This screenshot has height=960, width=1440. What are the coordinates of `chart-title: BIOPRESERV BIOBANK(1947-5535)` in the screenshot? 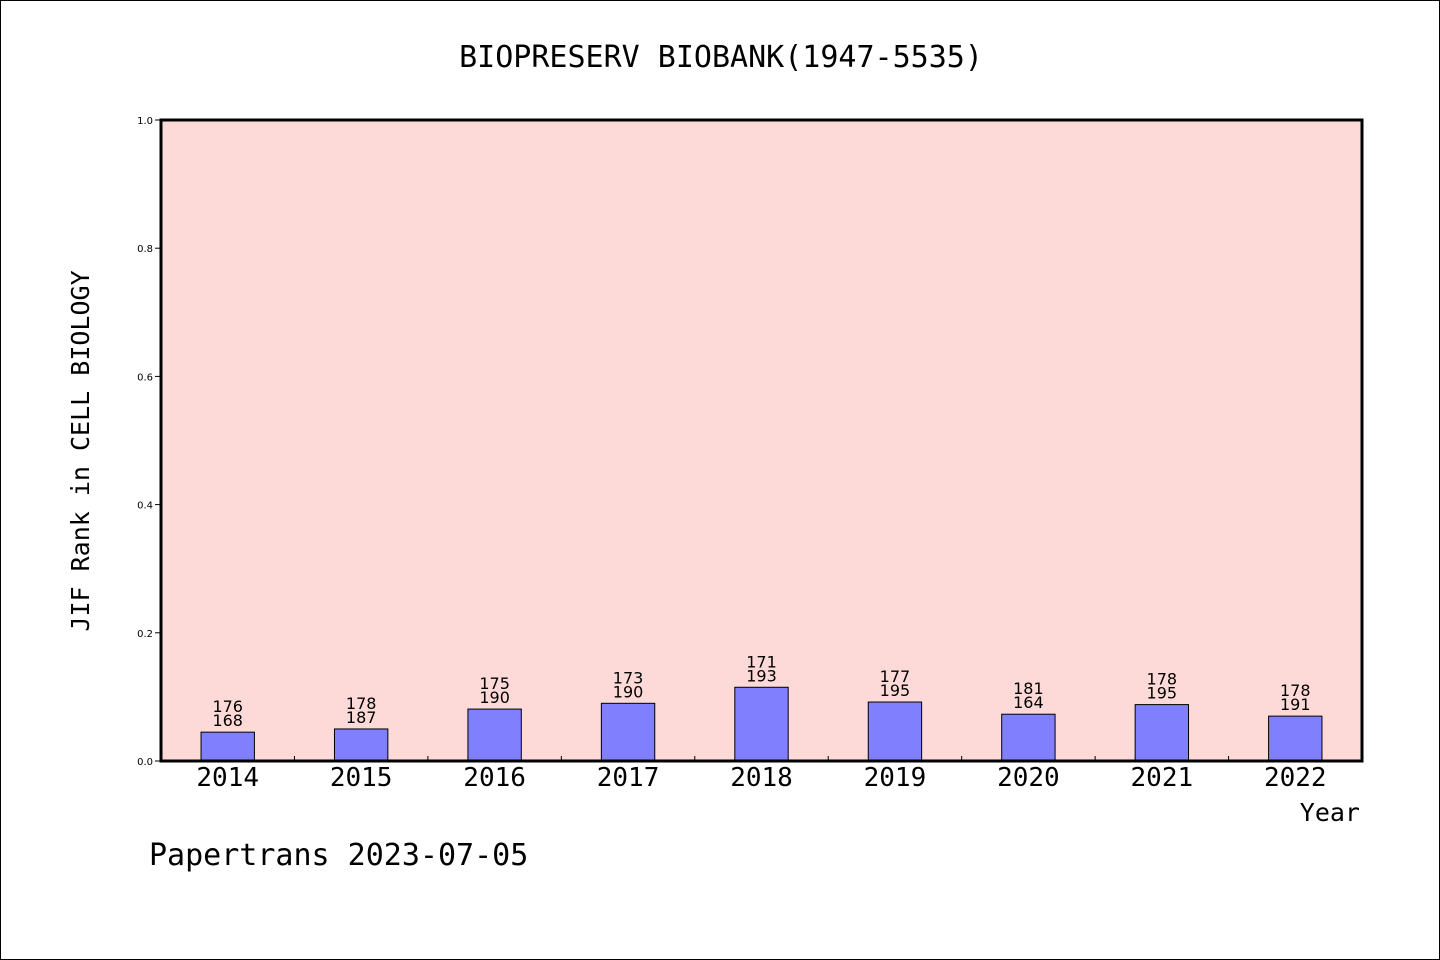 It's located at (721, 57).